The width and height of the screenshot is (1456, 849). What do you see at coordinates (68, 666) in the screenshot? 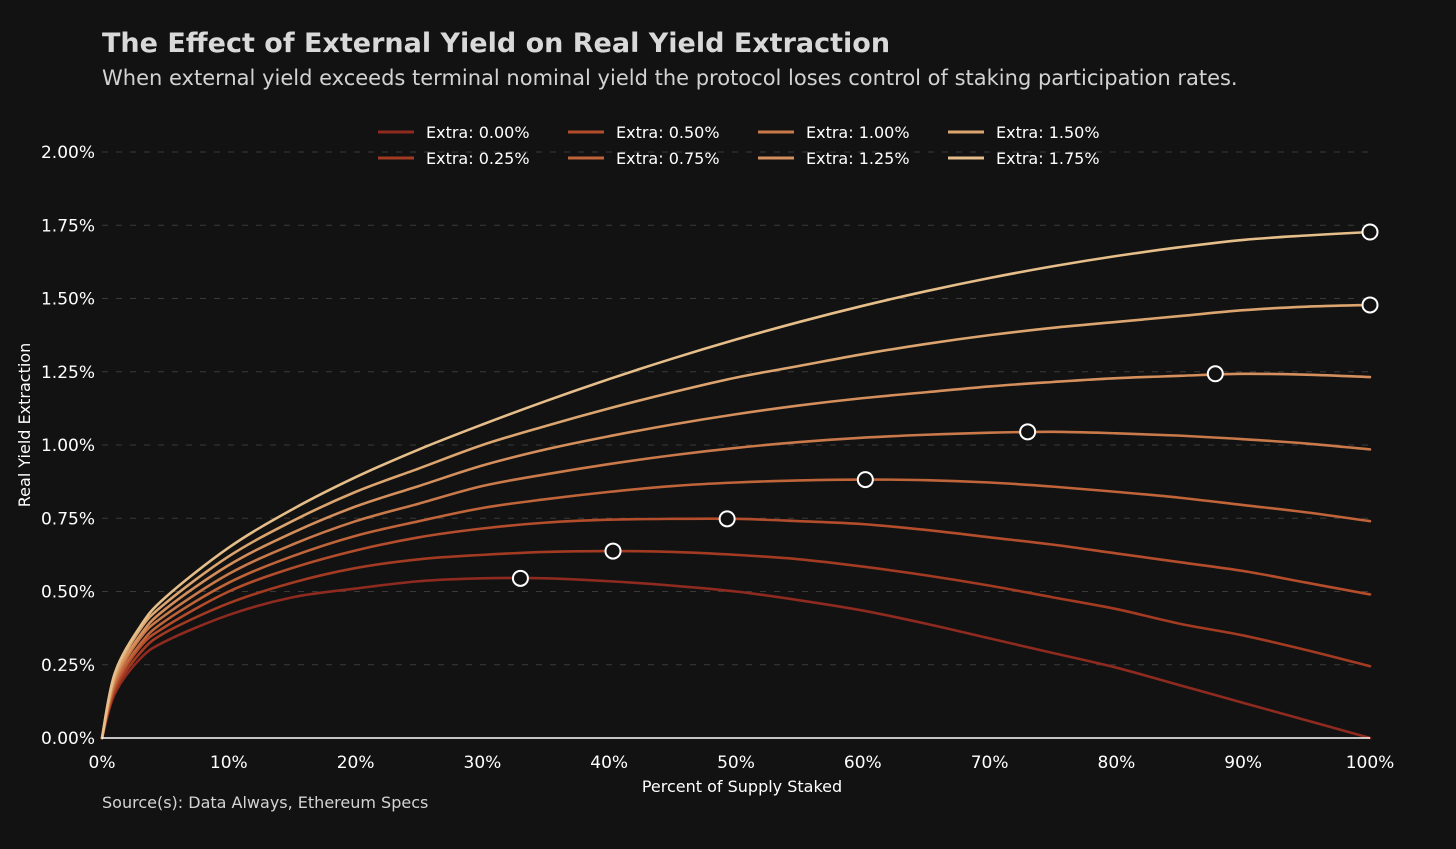
I see `y-tick-label: 0.25%` at bounding box center [68, 666].